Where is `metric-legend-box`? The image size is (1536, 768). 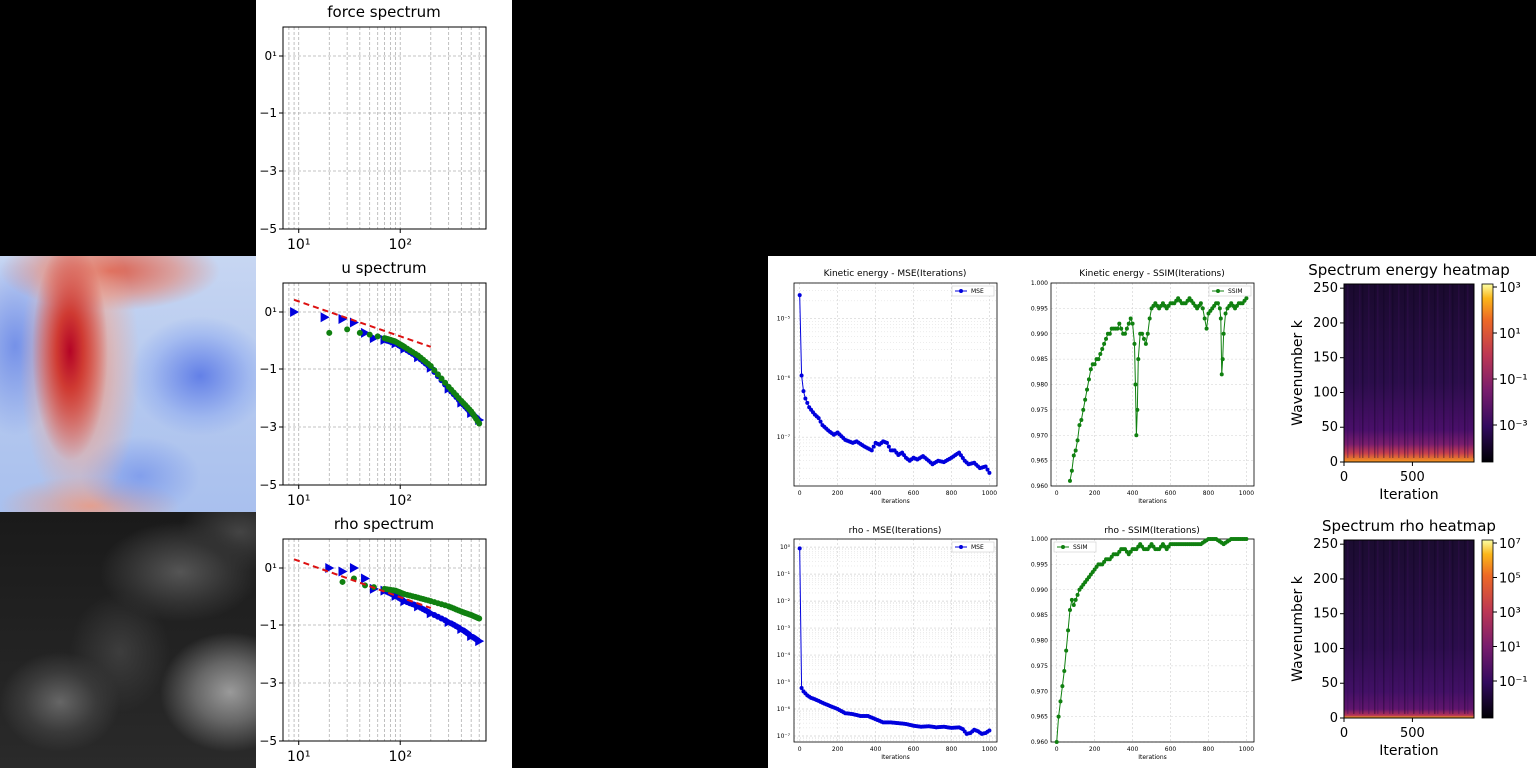 metric-legend-box is located at coordinates (973, 547).